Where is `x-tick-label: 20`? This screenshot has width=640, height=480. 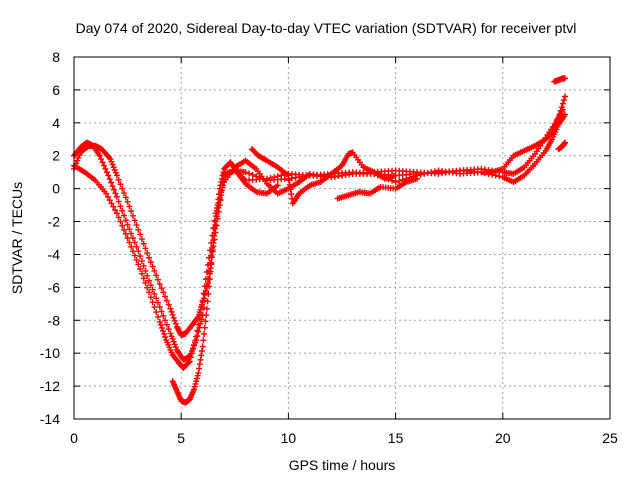
x-tick-label: 20 is located at coordinates (503, 438).